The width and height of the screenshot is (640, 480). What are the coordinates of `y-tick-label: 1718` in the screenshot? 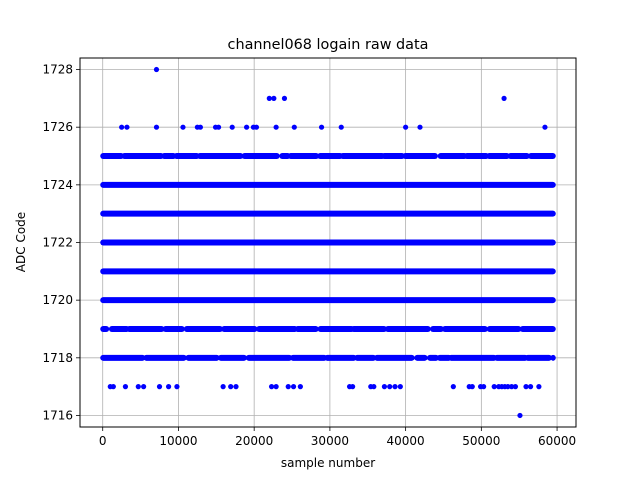 It's located at (57, 358).